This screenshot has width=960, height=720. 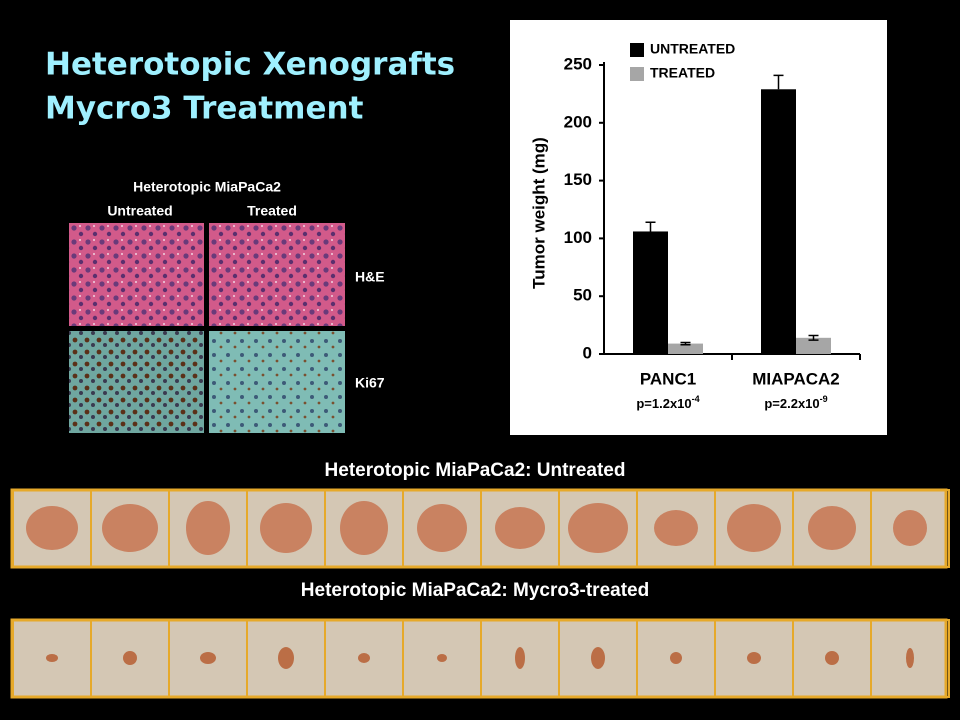 What do you see at coordinates (370, 383) in the screenshot?
I see `row-label: Ki67` at bounding box center [370, 383].